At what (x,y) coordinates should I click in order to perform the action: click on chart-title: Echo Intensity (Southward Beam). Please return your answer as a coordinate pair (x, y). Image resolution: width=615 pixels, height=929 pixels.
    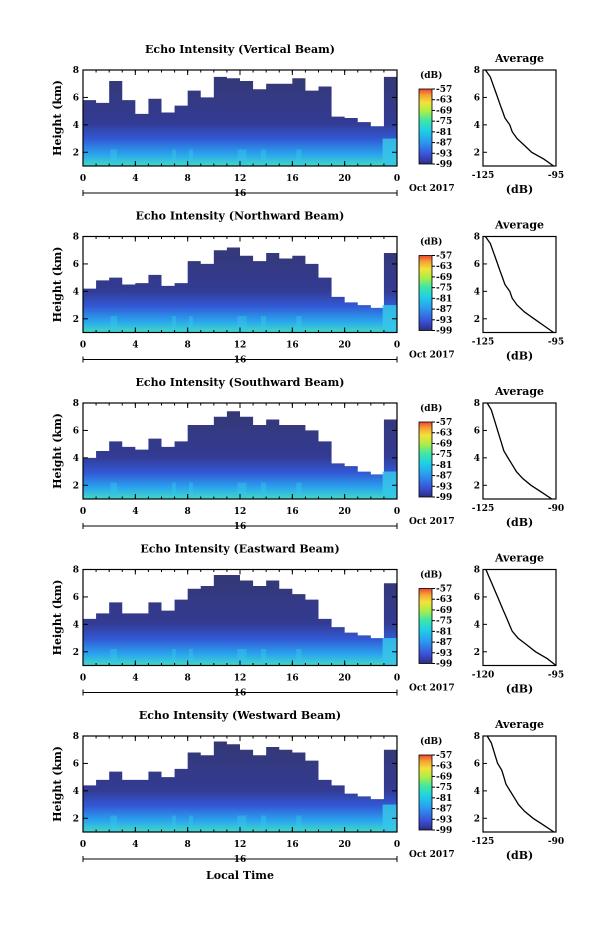
    Looking at the image, I should click on (240, 382).